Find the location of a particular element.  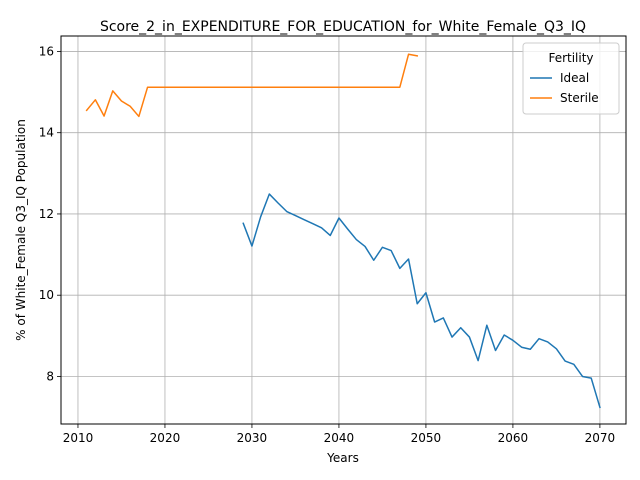

y-tick-label: 8 is located at coordinates (50, 376).